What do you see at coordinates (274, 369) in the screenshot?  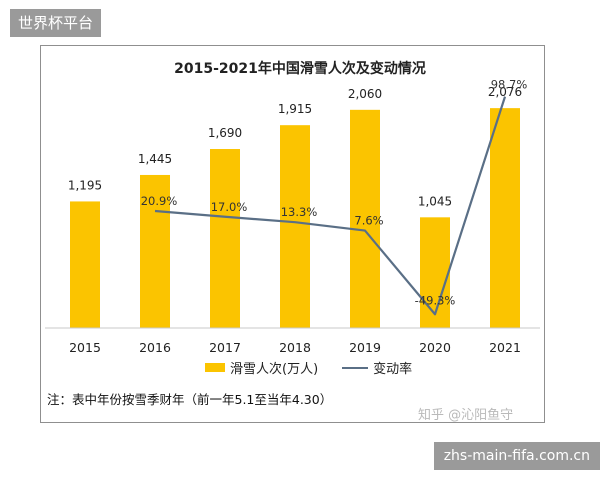 I see `legend-label-bar: 滑雪人次(万人)` at bounding box center [274, 369].